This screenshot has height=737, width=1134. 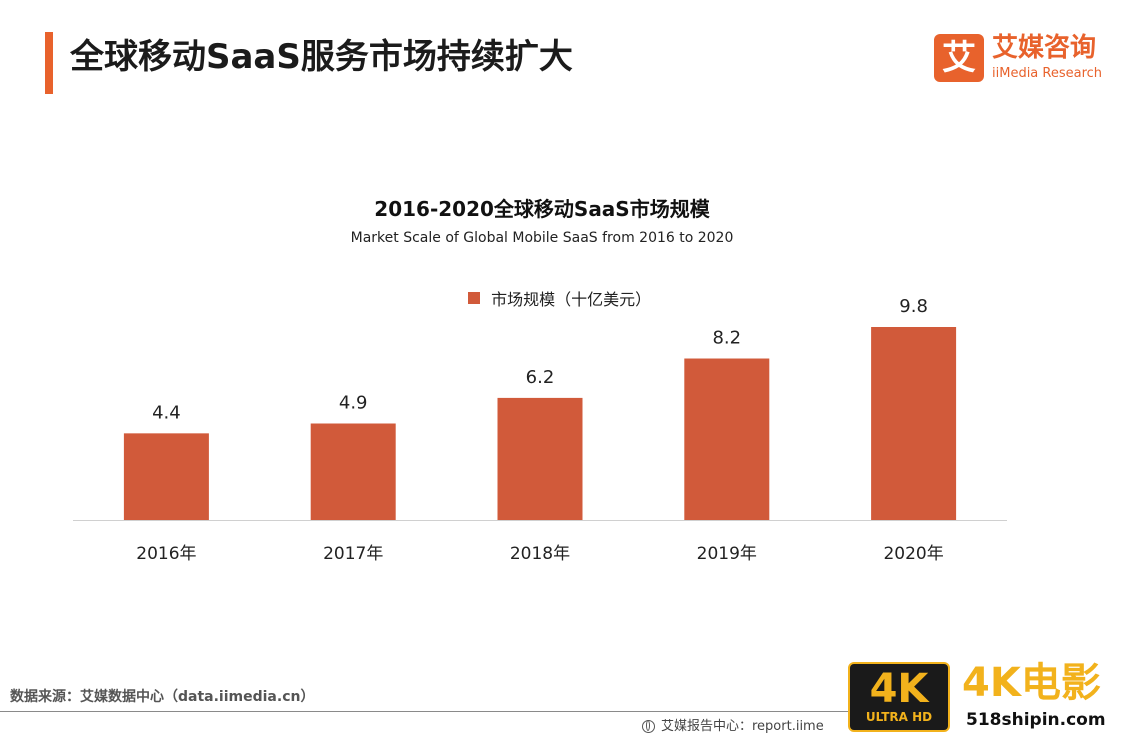 I want to click on logo-mark-icon: 艾, so click(x=959, y=58).